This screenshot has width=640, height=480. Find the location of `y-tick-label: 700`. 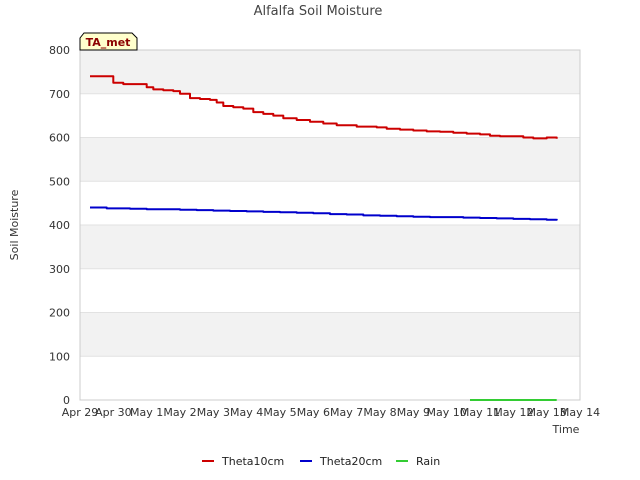

y-tick-label: 700 is located at coordinates (59, 94).